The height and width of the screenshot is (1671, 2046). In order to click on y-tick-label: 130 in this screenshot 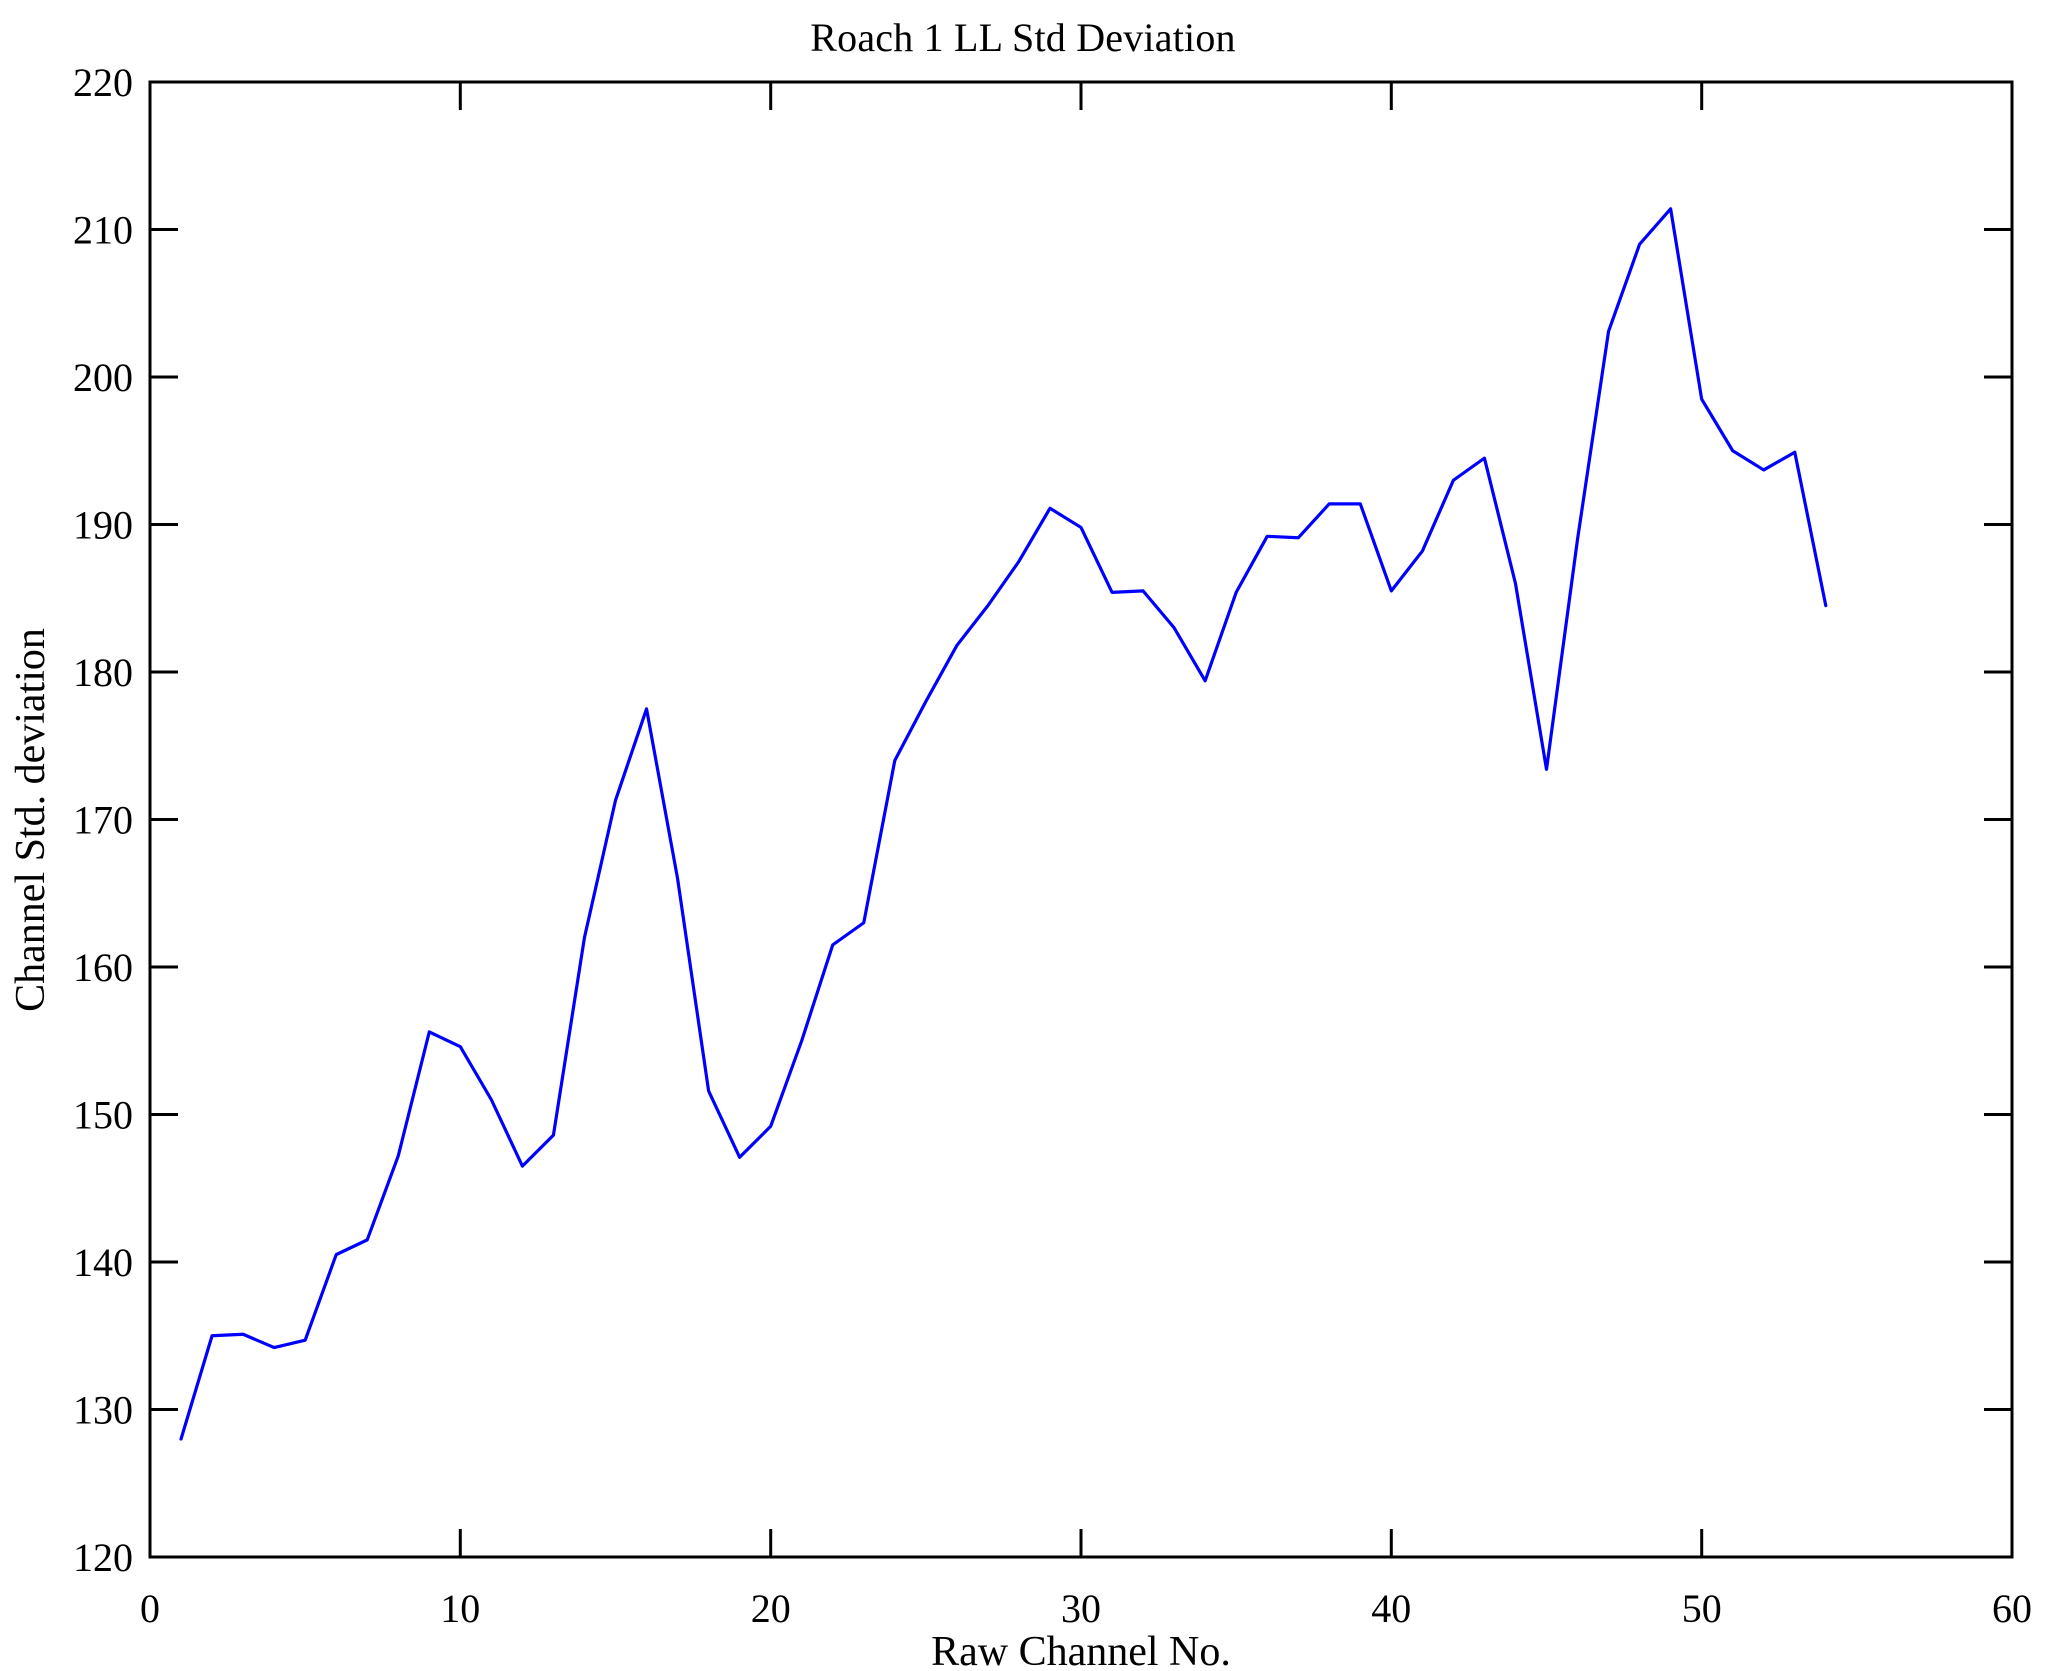, I will do `click(103, 1410)`.